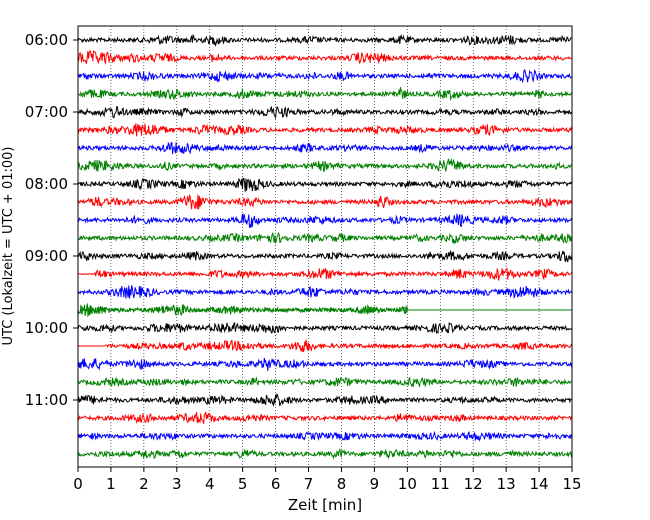 Image resolution: width=650 pixels, height=520 pixels. I want to click on x-tick-label-1: 1, so click(111, 484).